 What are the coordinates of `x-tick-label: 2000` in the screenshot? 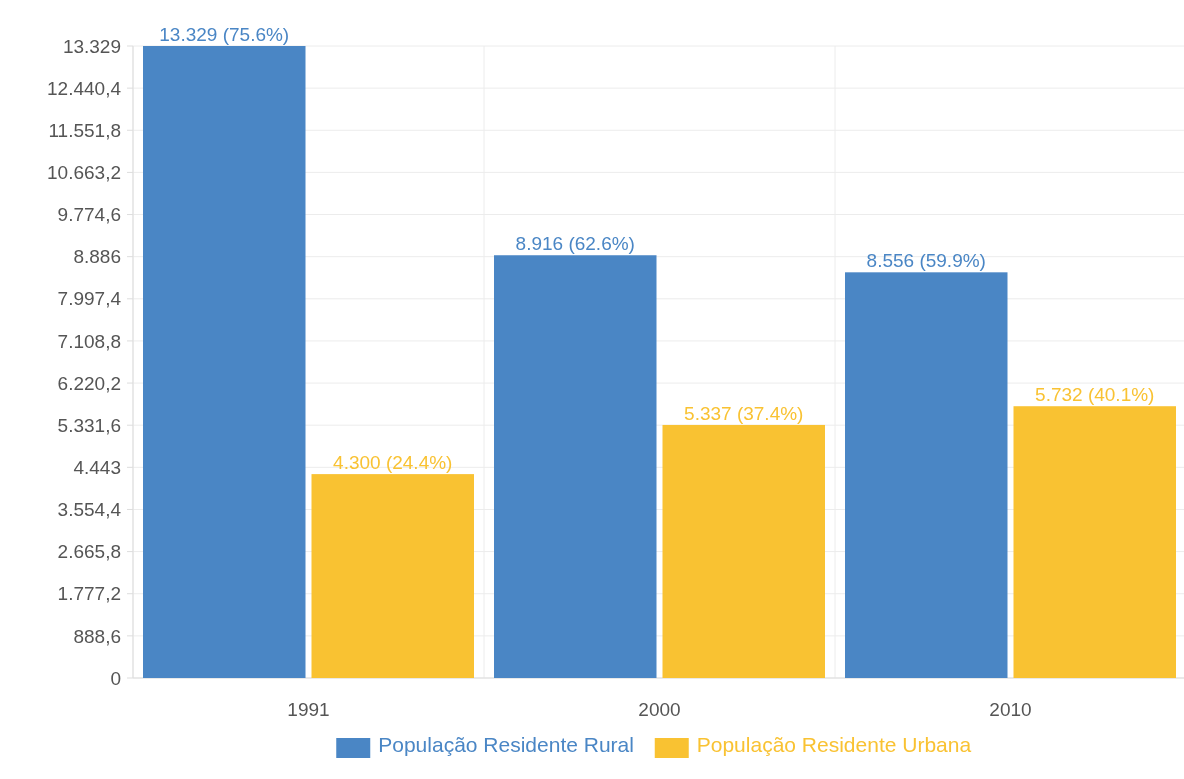 It's located at (659, 709).